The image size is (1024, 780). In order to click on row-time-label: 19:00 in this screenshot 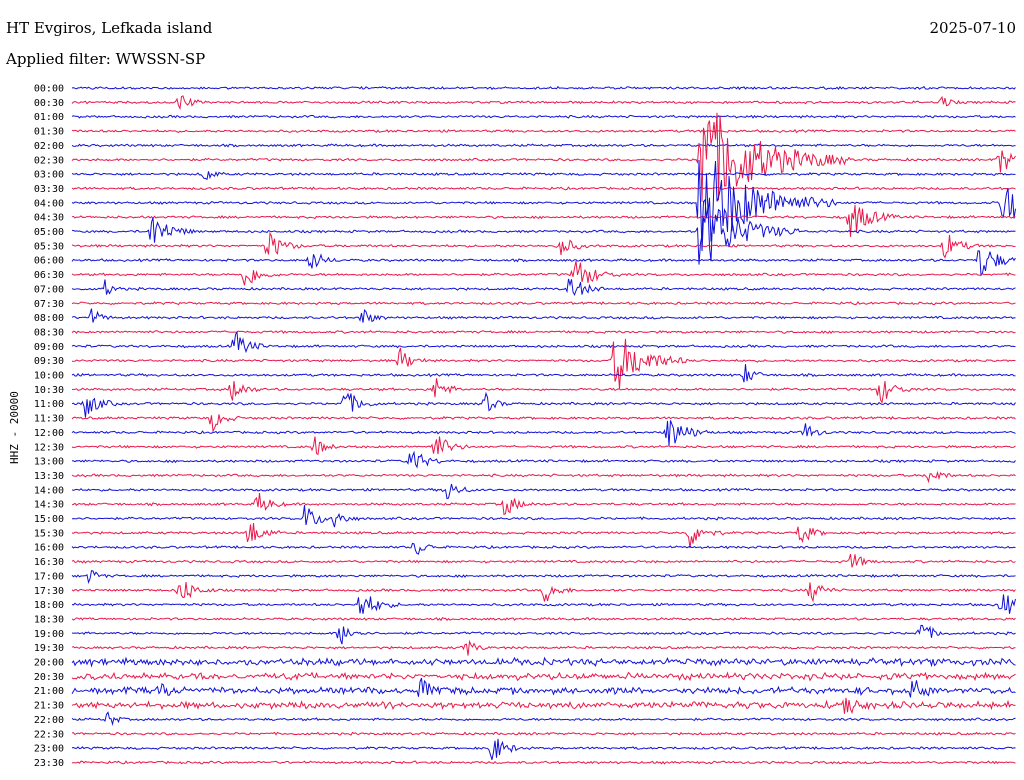, I will do `click(49, 634)`.